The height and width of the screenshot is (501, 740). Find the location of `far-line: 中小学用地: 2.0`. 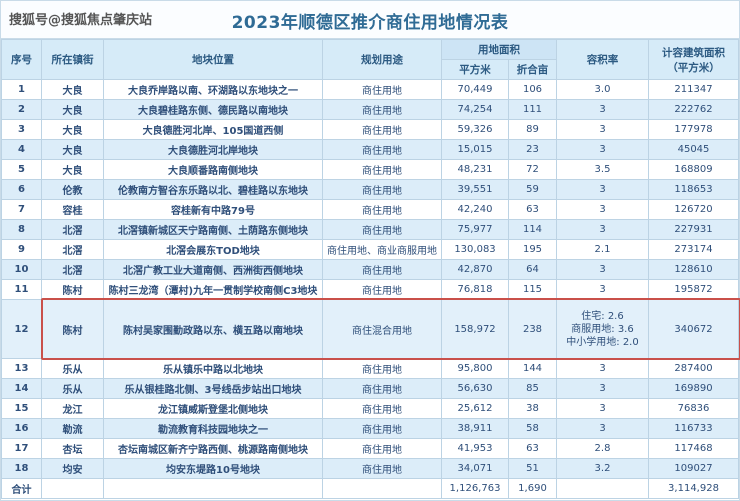

far-line: 中小学用地: 2.0 is located at coordinates (602, 342).